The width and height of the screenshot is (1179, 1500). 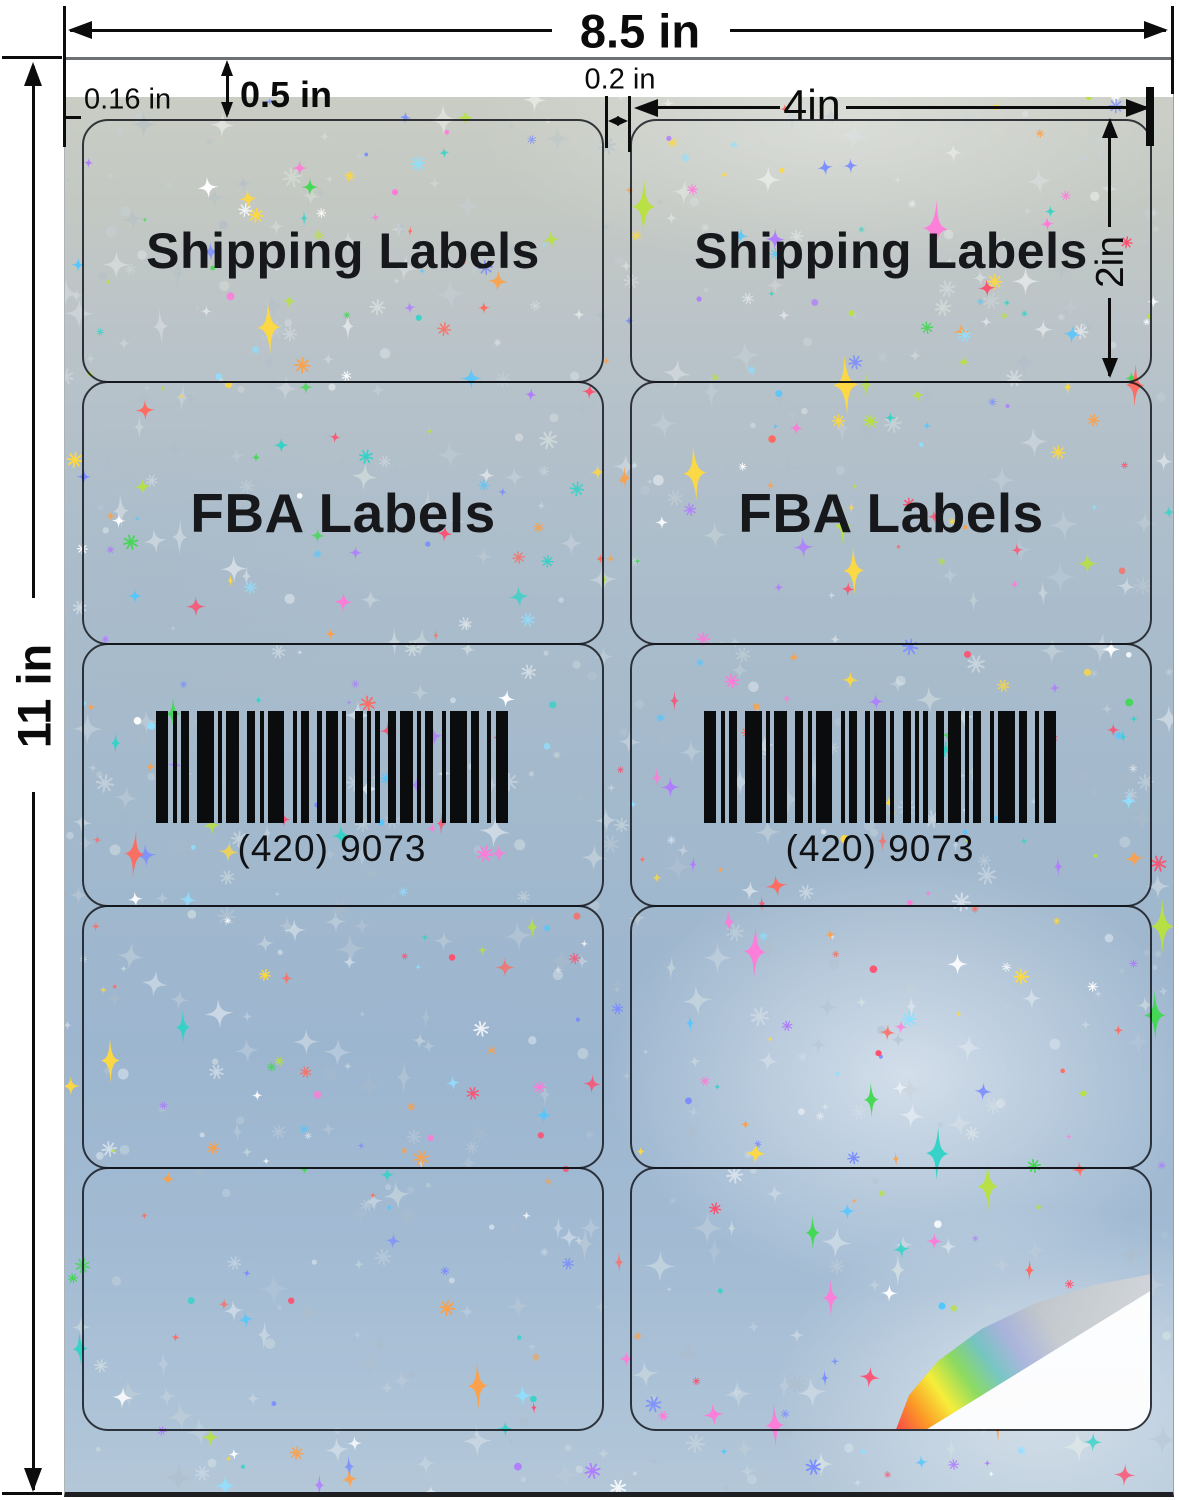 I want to click on label-width-line-left, so click(x=719, y=107).